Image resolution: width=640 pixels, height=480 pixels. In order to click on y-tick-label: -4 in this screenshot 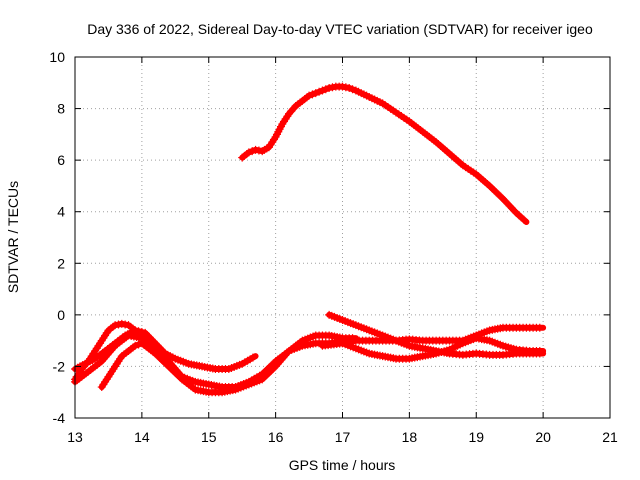, I will do `click(59, 418)`.